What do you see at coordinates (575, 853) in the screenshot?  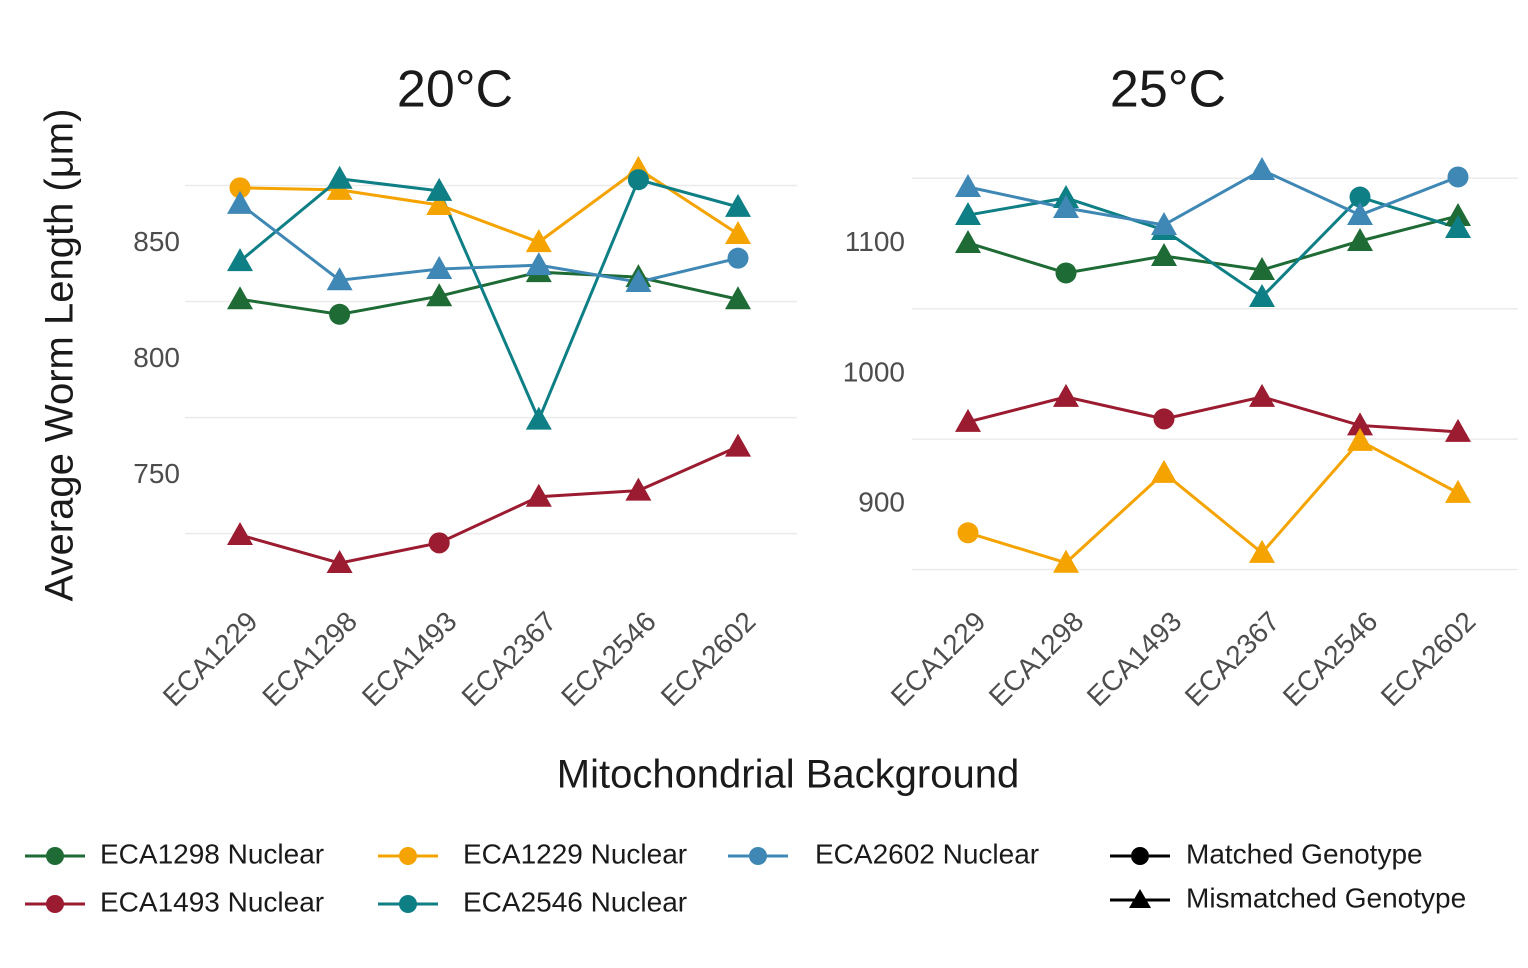 I see `legend-label: ECA1229 Nuclear` at bounding box center [575, 853].